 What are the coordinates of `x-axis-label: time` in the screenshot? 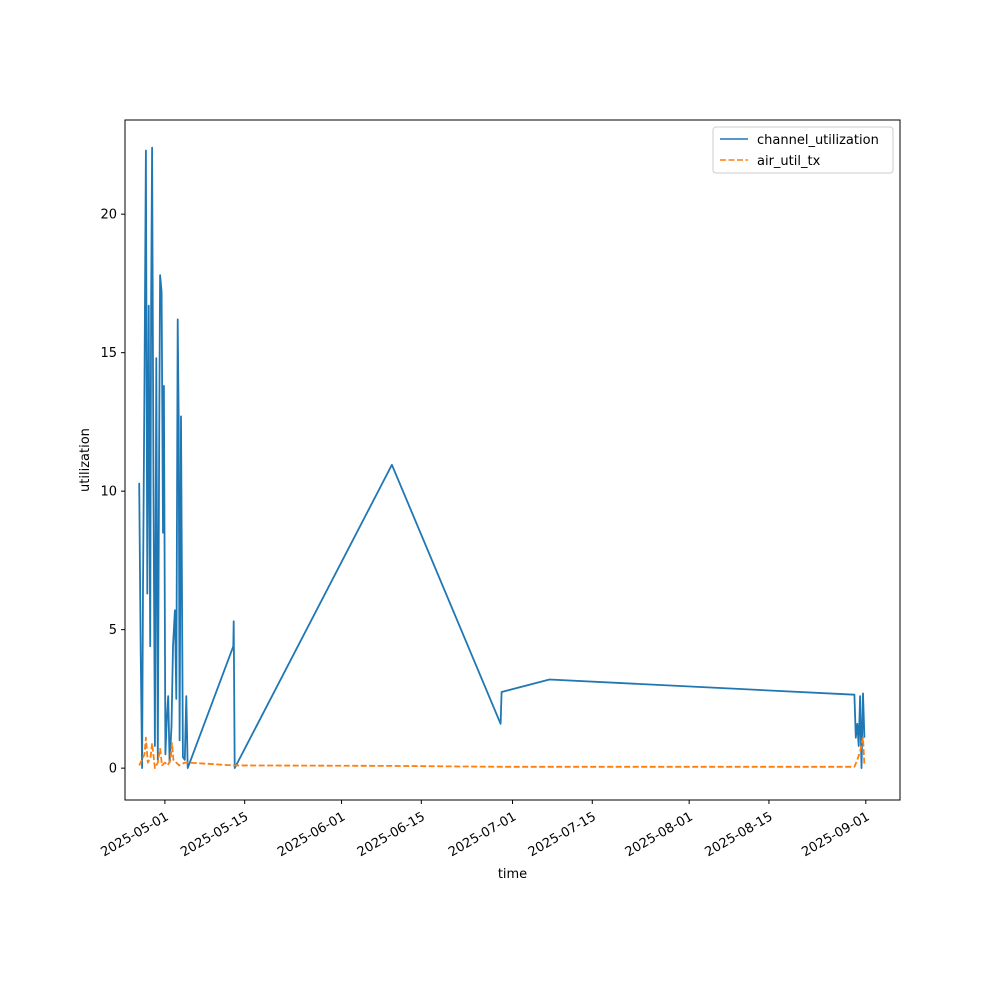 It's located at (512, 874).